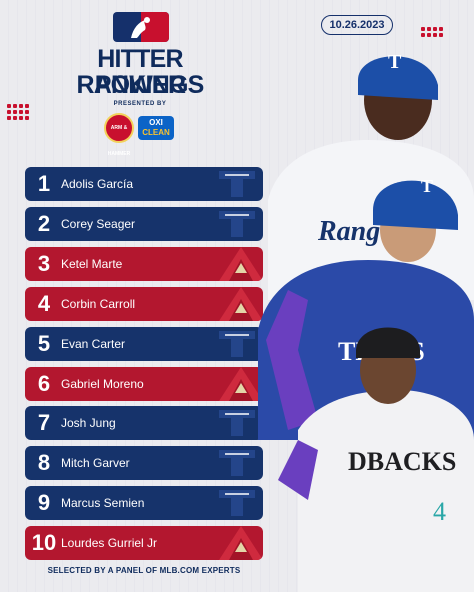 The image size is (474, 592). What do you see at coordinates (92, 263) in the screenshot?
I see `player-name: Ketel Marte` at bounding box center [92, 263].